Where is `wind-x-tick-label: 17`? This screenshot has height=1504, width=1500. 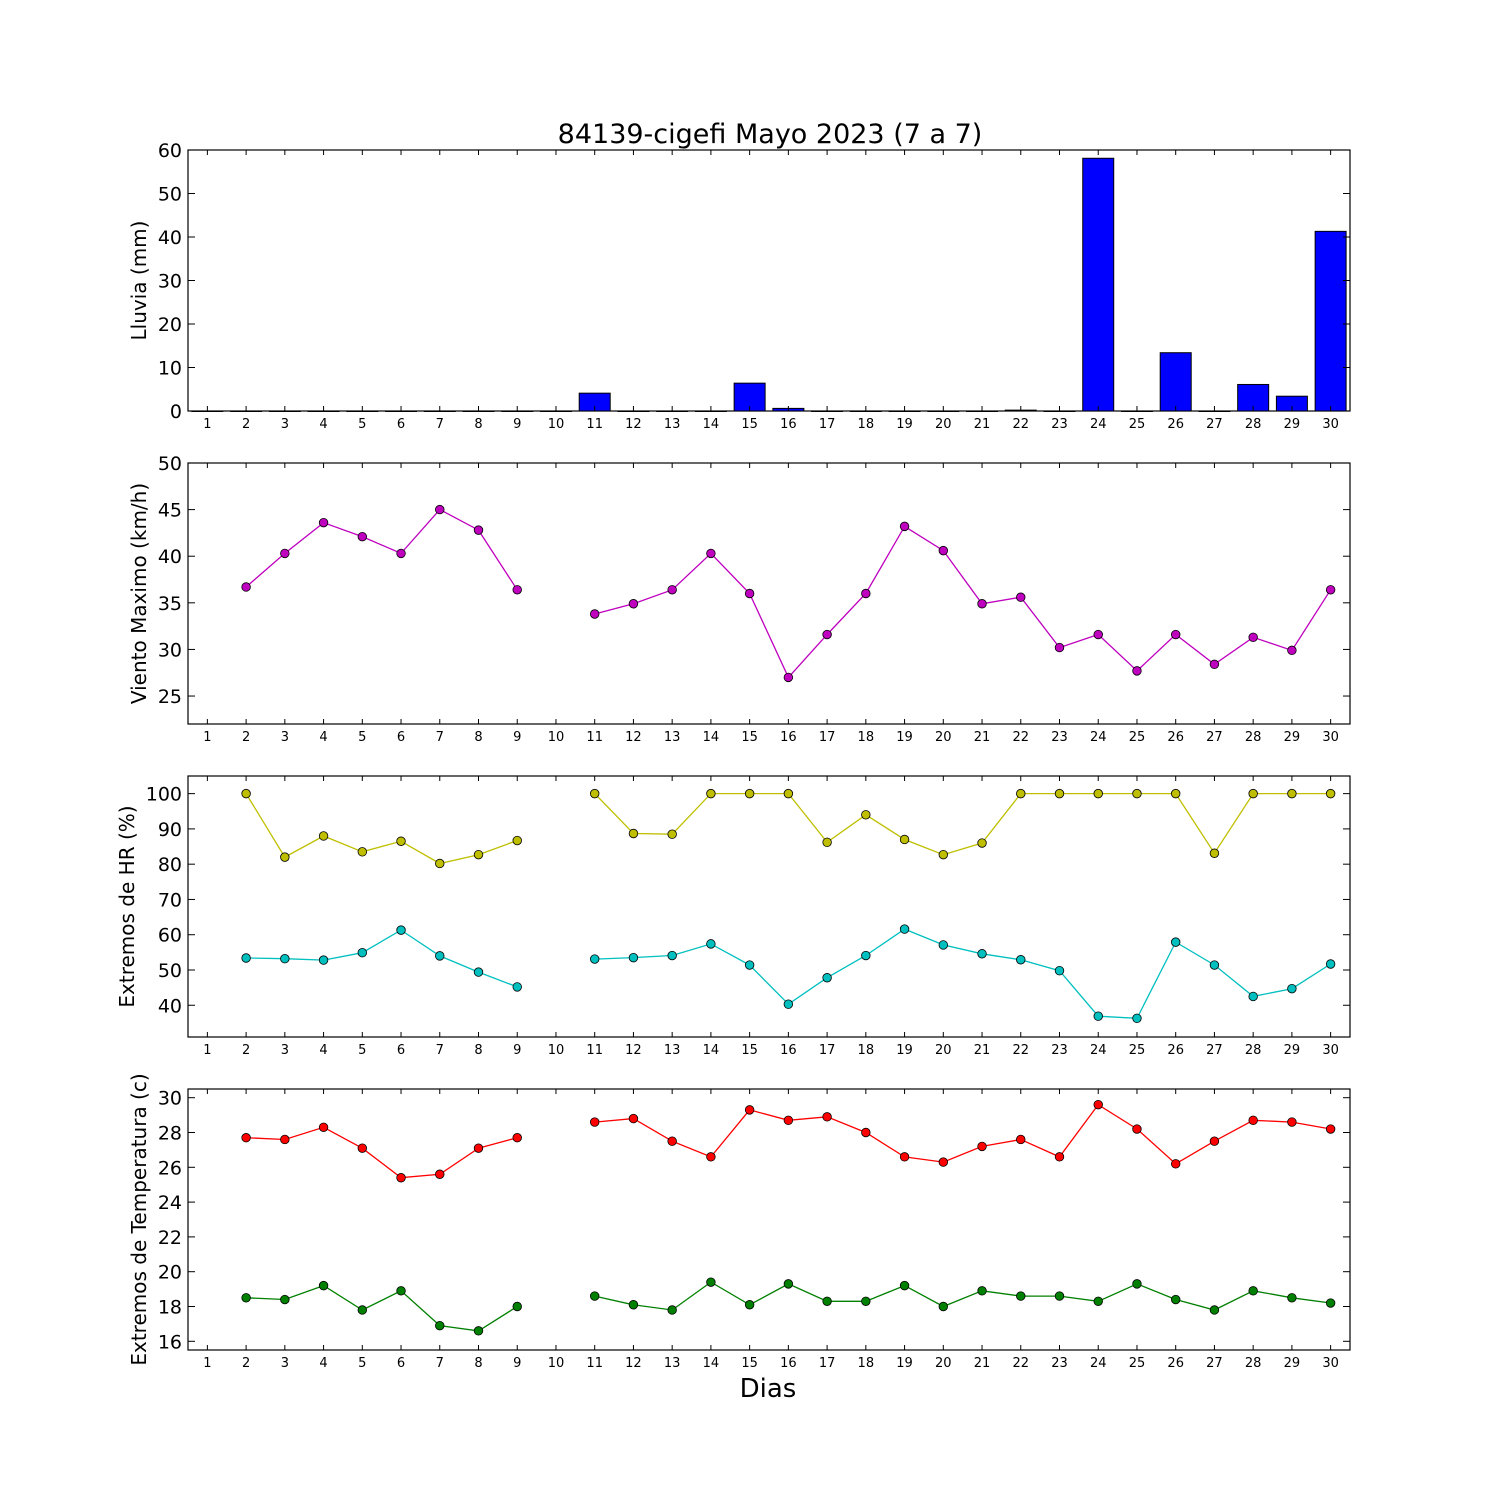 wind-x-tick-label: 17 is located at coordinates (827, 737).